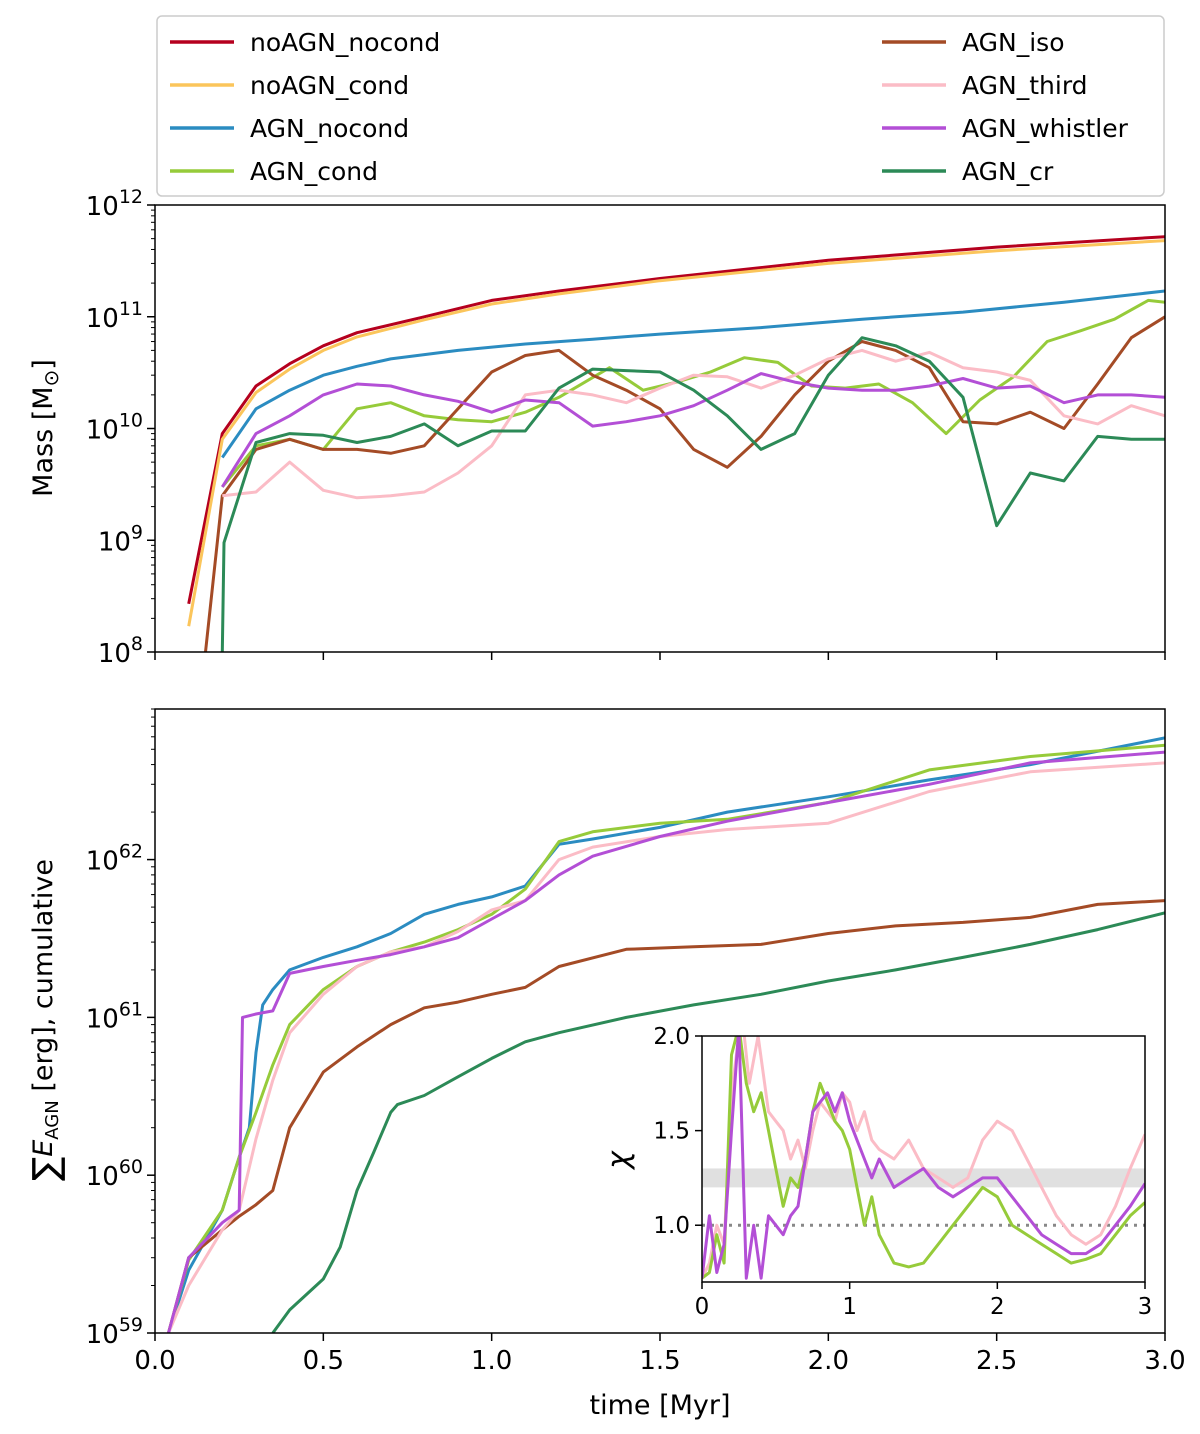  Describe the element at coordinates (114, 1332) in the screenshot. I see `energy-ytick-label: 1059` at that location.